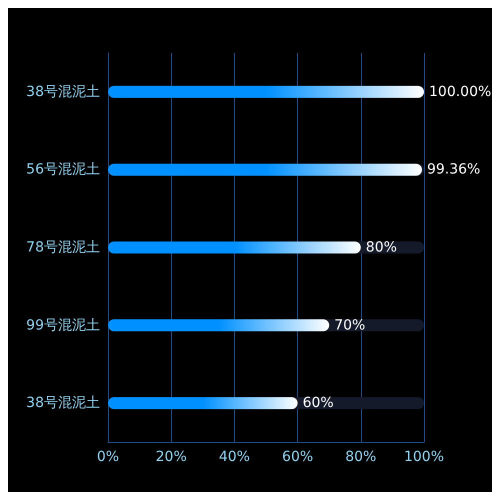 Image resolution: width=500 pixels, height=500 pixels. I want to click on x-tick-label: 100%, so click(424, 457).